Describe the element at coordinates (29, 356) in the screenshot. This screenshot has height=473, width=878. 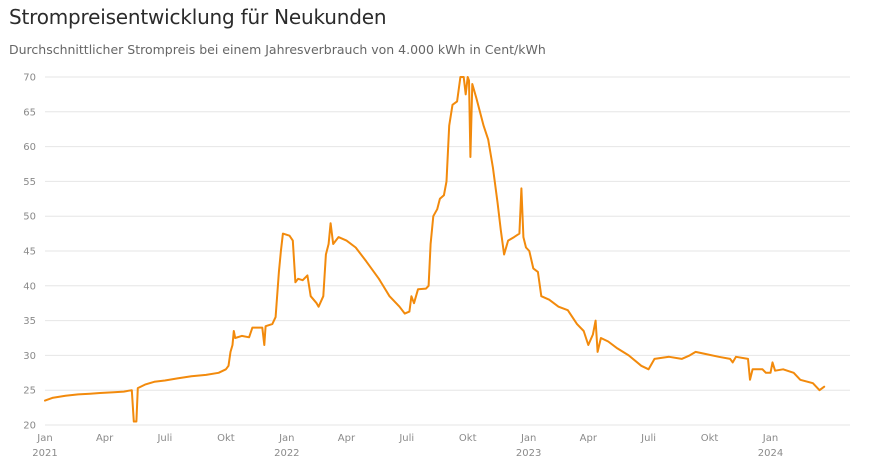
I see `y-tick-label: 30` at that location.